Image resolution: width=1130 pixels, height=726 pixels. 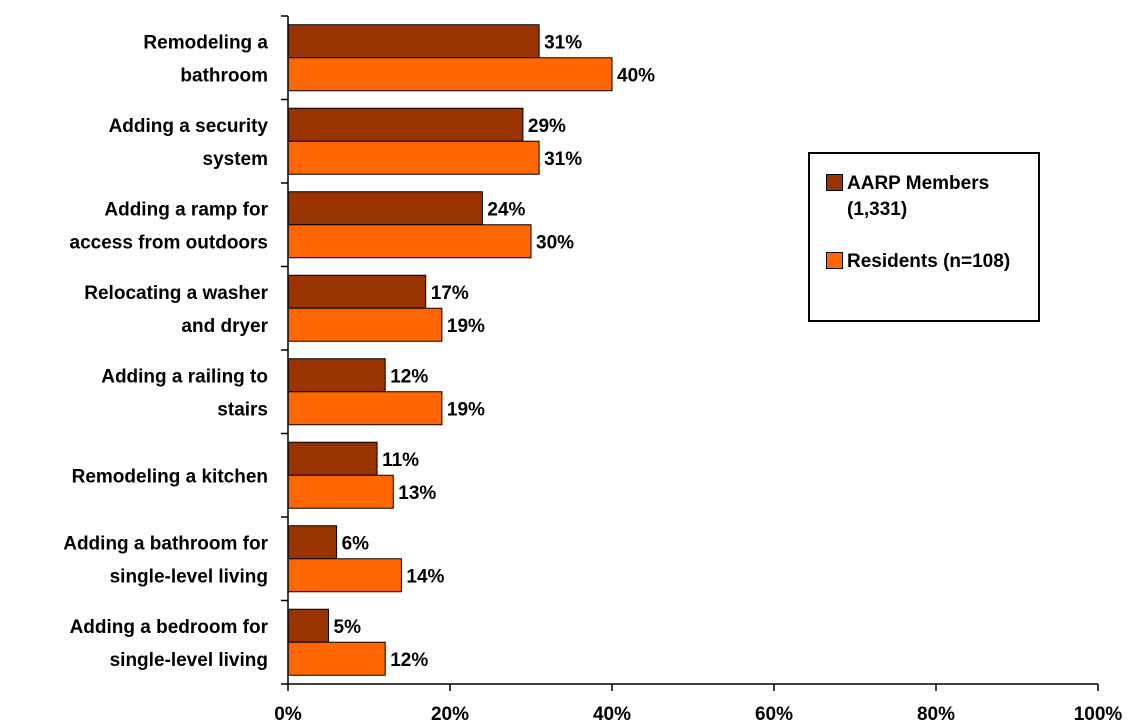 I want to click on data-label-aarp-members: 24%, so click(x=506, y=209).